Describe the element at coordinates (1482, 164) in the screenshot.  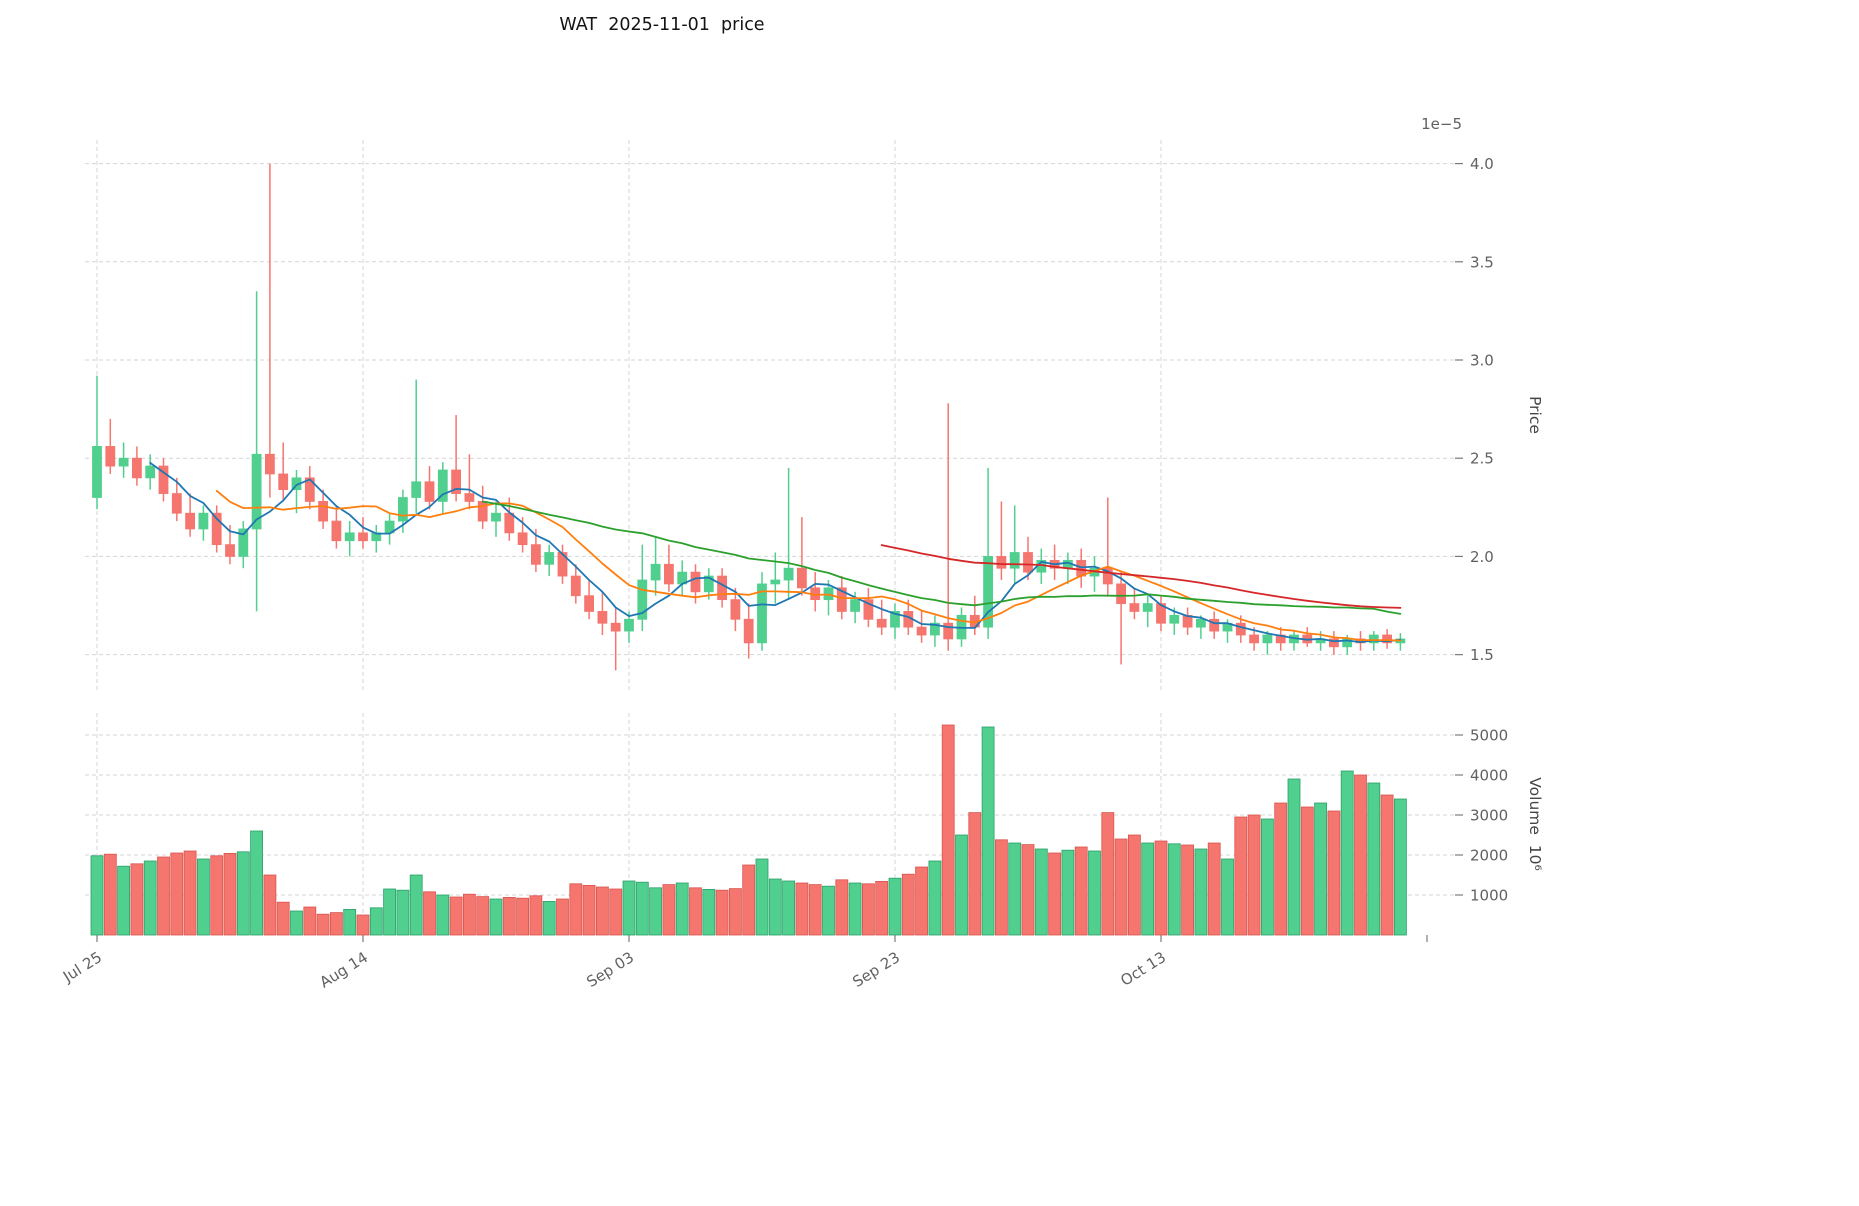
I see `price-tick-label: 4.0` at that location.